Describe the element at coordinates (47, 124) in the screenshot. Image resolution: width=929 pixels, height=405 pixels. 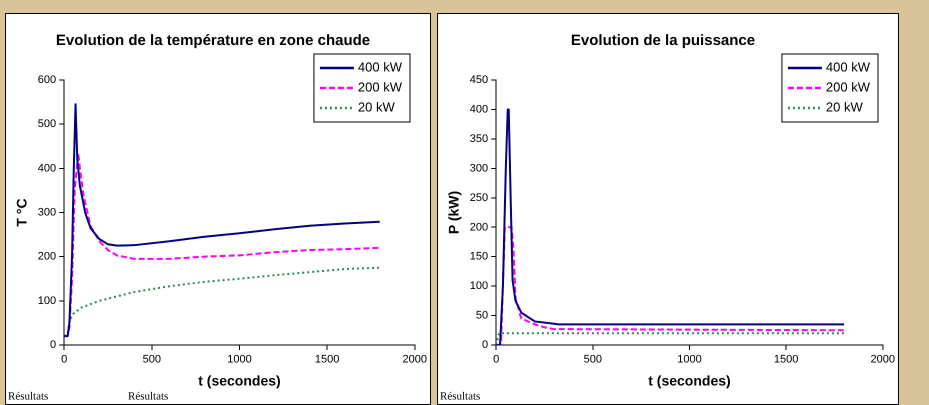
I see `y-tick-label: 500` at that location.